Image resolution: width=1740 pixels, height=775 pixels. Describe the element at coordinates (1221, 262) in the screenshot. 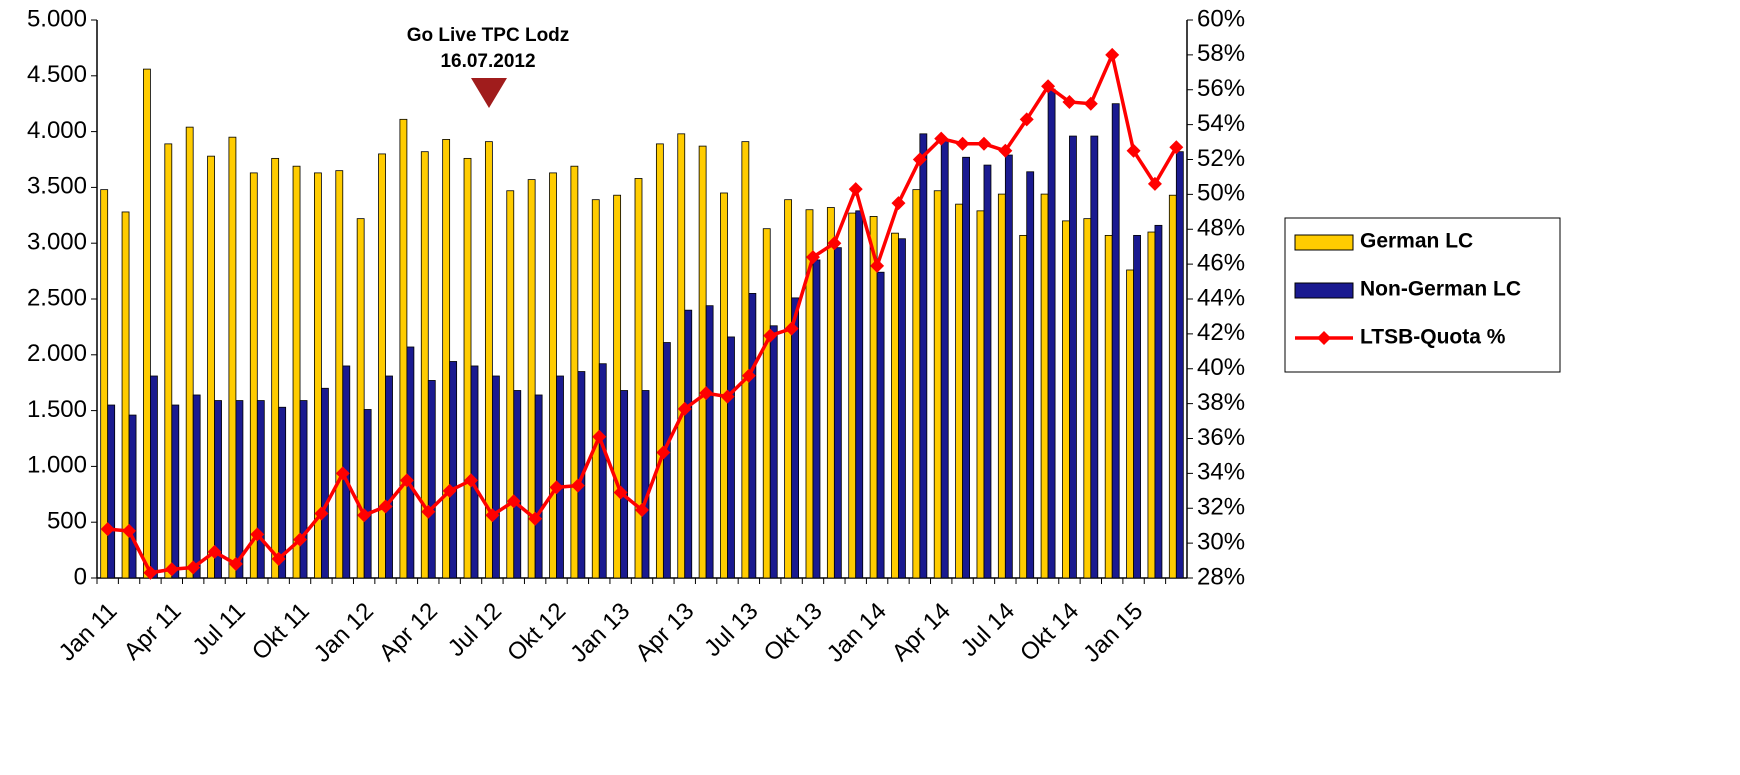

I see `y2-tick-label: 46%` at that location.